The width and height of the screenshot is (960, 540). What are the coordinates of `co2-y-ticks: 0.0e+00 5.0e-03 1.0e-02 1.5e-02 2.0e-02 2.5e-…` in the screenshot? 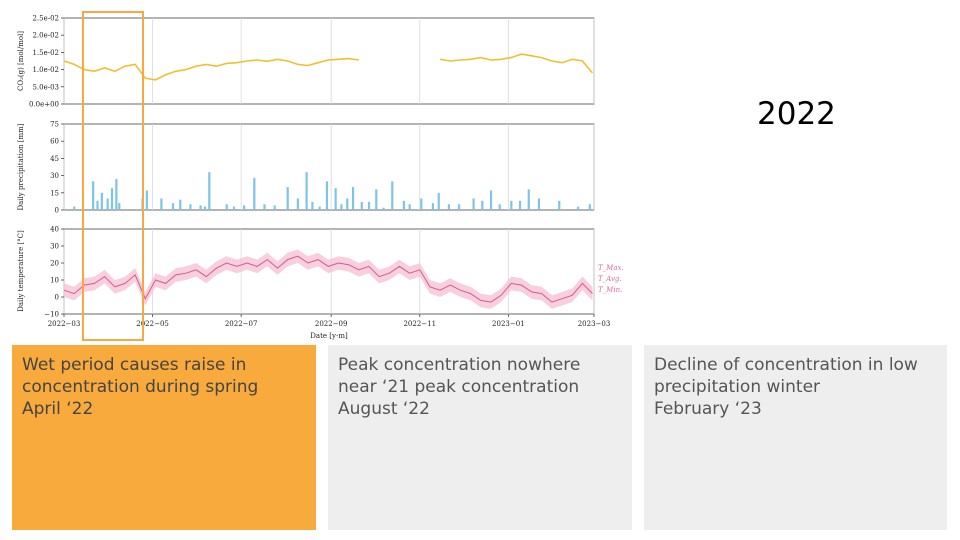 It's located at (46, 62).